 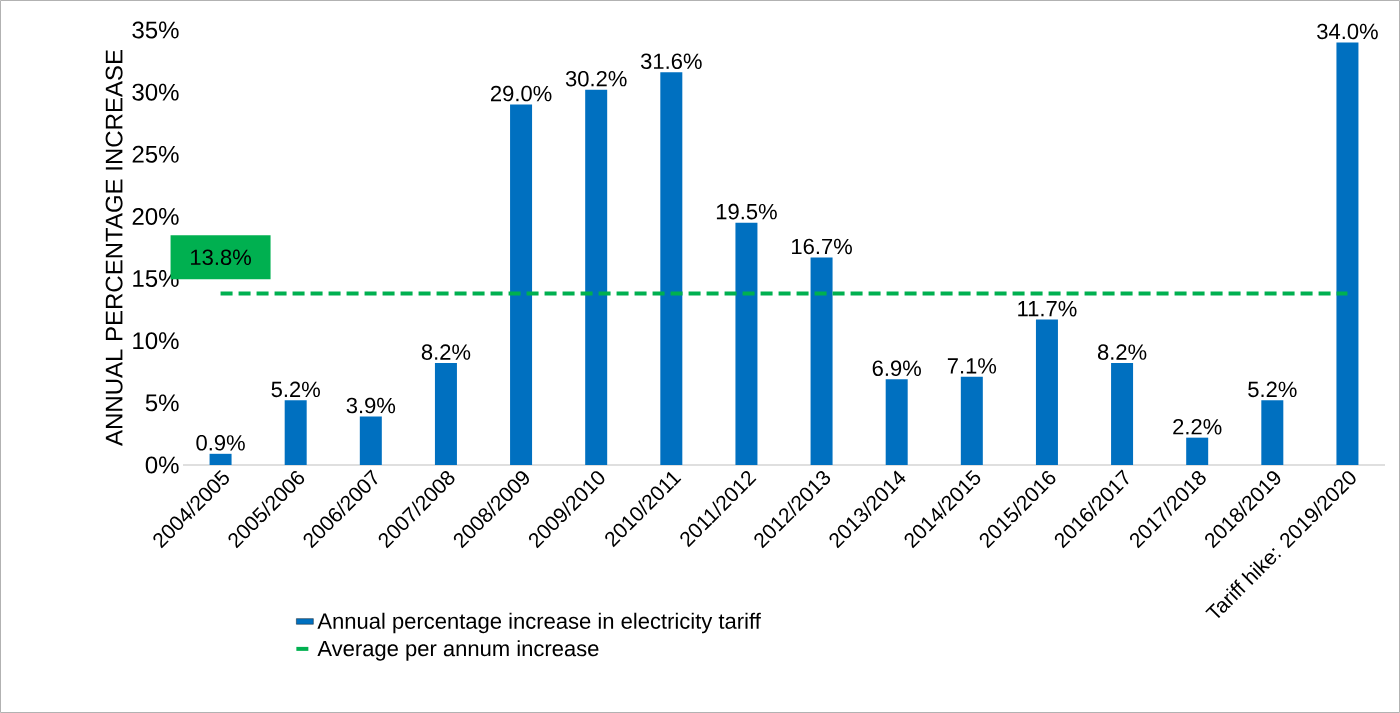 What do you see at coordinates (458, 650) in the screenshot?
I see `legend-label: Average per annum increase` at bounding box center [458, 650].